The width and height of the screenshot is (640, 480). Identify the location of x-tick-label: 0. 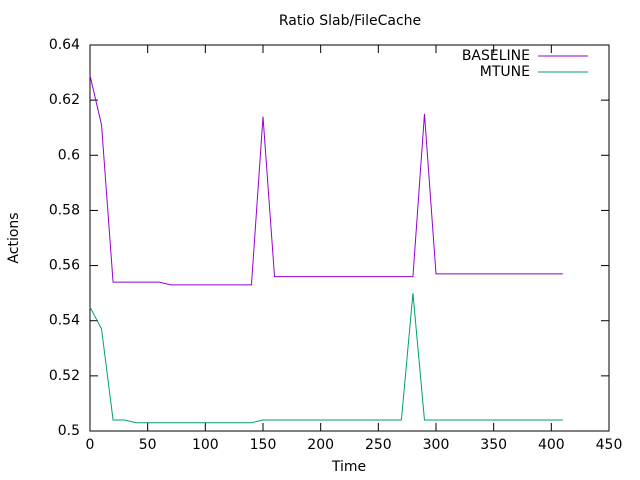
(90, 445).